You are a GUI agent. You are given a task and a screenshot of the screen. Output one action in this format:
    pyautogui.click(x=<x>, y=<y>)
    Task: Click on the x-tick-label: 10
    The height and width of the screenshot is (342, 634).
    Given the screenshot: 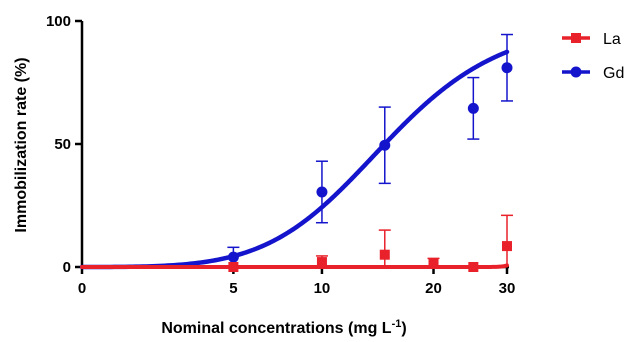 What is the action you would take?
    pyautogui.click(x=322, y=288)
    